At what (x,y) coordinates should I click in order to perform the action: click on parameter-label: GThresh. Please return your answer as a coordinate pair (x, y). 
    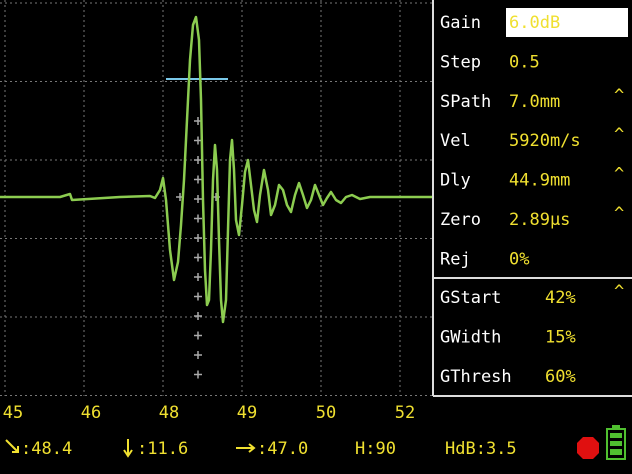
    Looking at the image, I should click on (476, 377).